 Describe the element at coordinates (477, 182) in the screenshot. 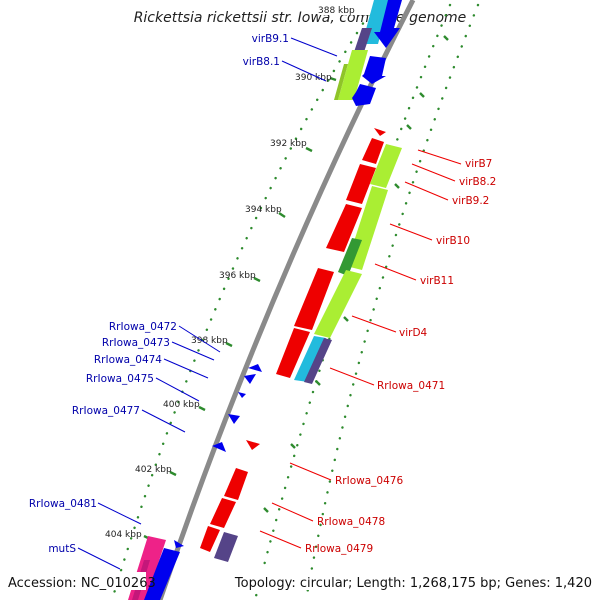

I see `gene-label-virB8.2: virB8.2` at that location.